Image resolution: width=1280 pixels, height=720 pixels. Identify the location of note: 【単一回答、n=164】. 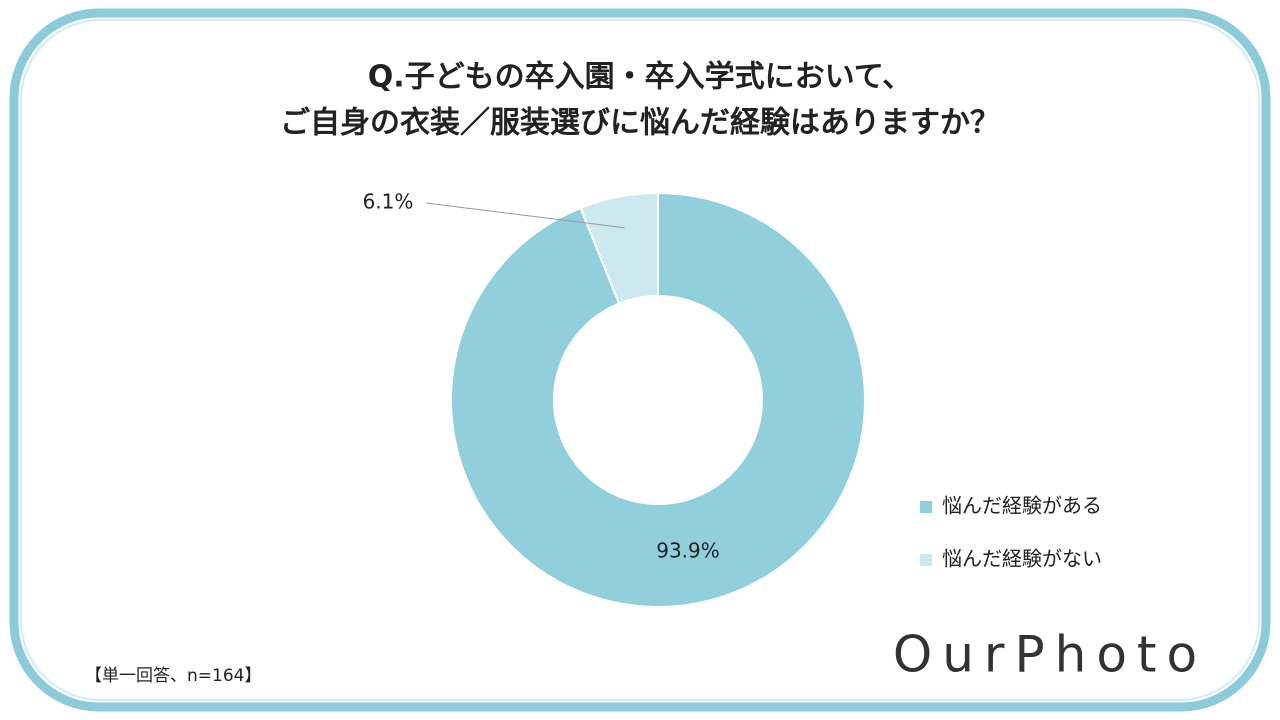
(173, 676).